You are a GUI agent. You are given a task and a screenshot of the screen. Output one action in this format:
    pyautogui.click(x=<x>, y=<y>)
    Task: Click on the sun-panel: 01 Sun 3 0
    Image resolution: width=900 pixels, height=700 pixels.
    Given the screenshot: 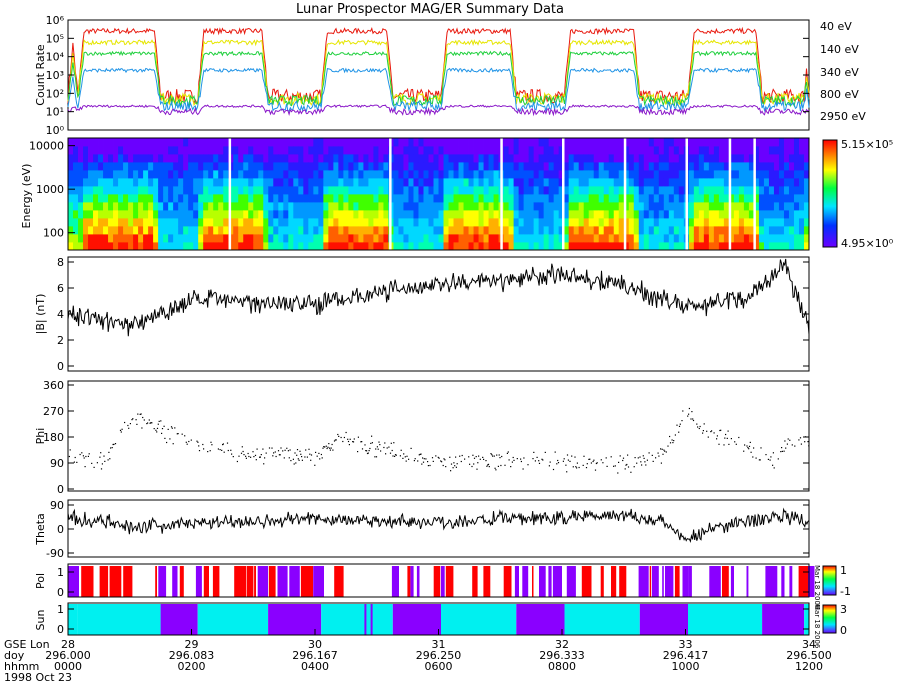 What is the action you would take?
    pyautogui.click(x=440, y=619)
    